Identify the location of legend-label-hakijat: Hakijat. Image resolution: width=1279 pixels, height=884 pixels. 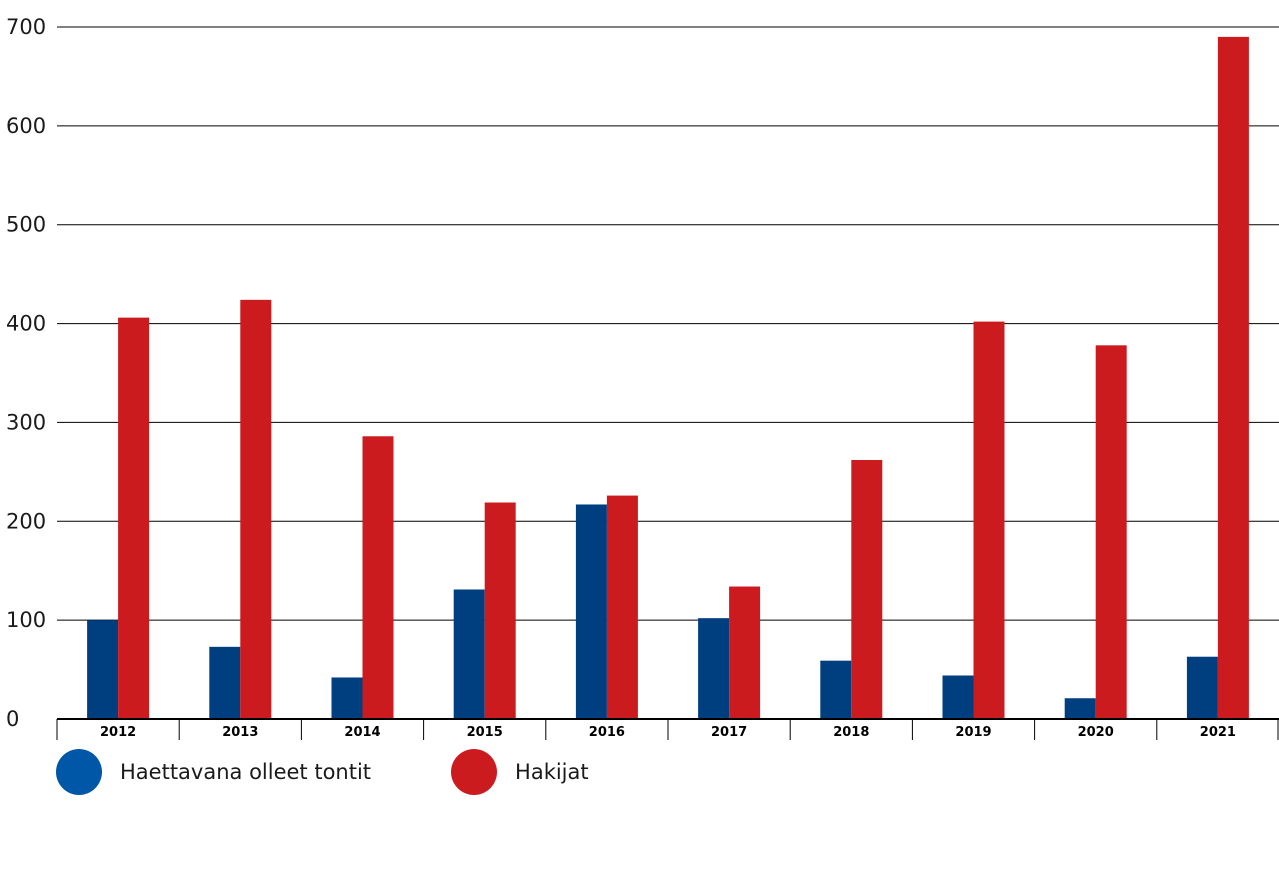
(552, 772).